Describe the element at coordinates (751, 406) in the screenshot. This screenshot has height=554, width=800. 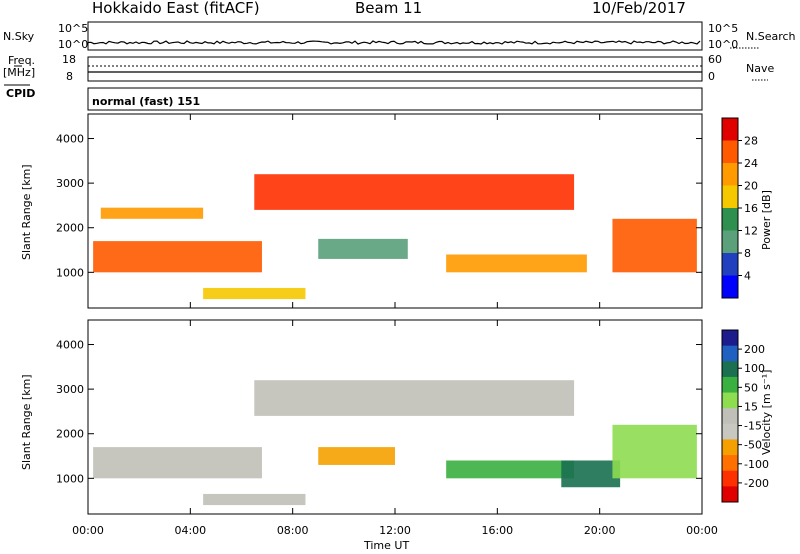
I see `colorbar-tick-label: 15` at that location.